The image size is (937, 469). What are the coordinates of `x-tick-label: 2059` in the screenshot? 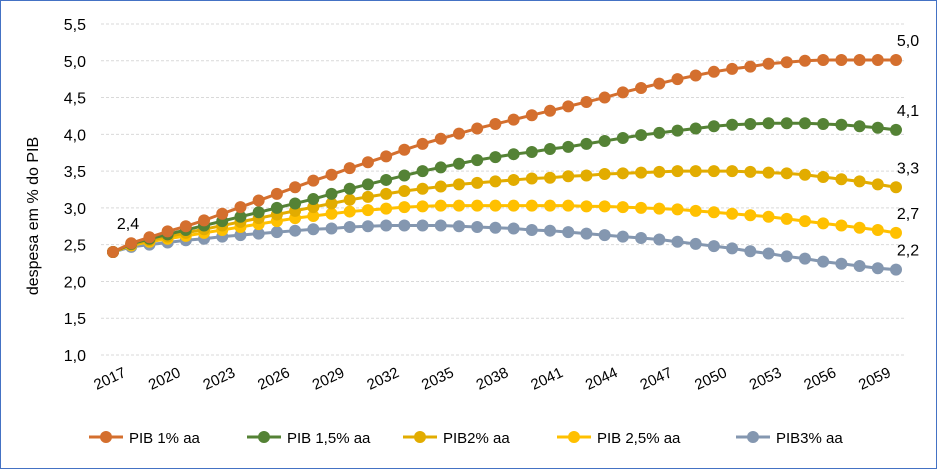 It's located at (874, 379).